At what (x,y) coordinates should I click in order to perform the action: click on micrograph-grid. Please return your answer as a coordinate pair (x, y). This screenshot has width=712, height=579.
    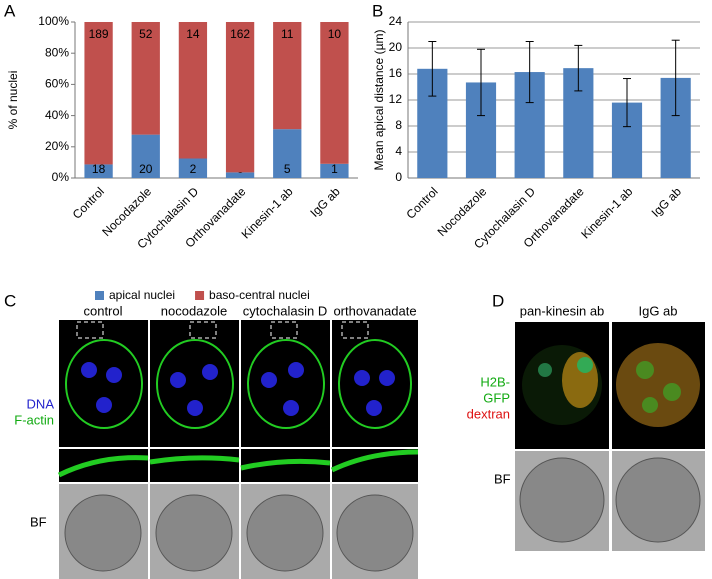
    Looking at the image, I should click on (610, 436).